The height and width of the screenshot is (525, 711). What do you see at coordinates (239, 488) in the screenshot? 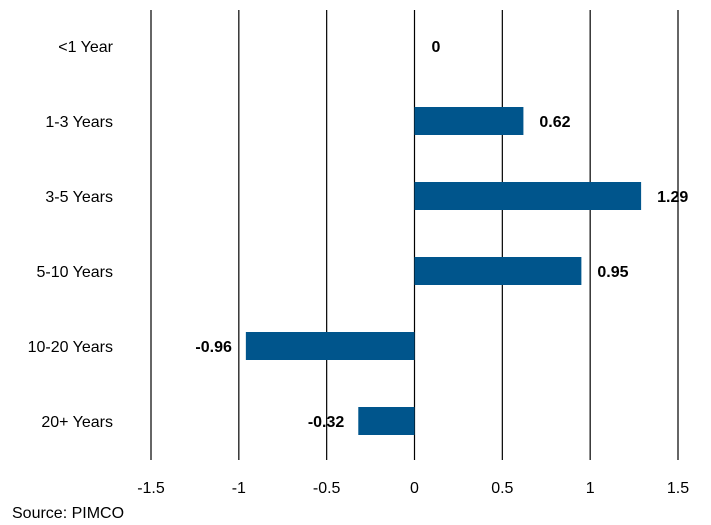
I see `x-tick-label: -1` at bounding box center [239, 488].